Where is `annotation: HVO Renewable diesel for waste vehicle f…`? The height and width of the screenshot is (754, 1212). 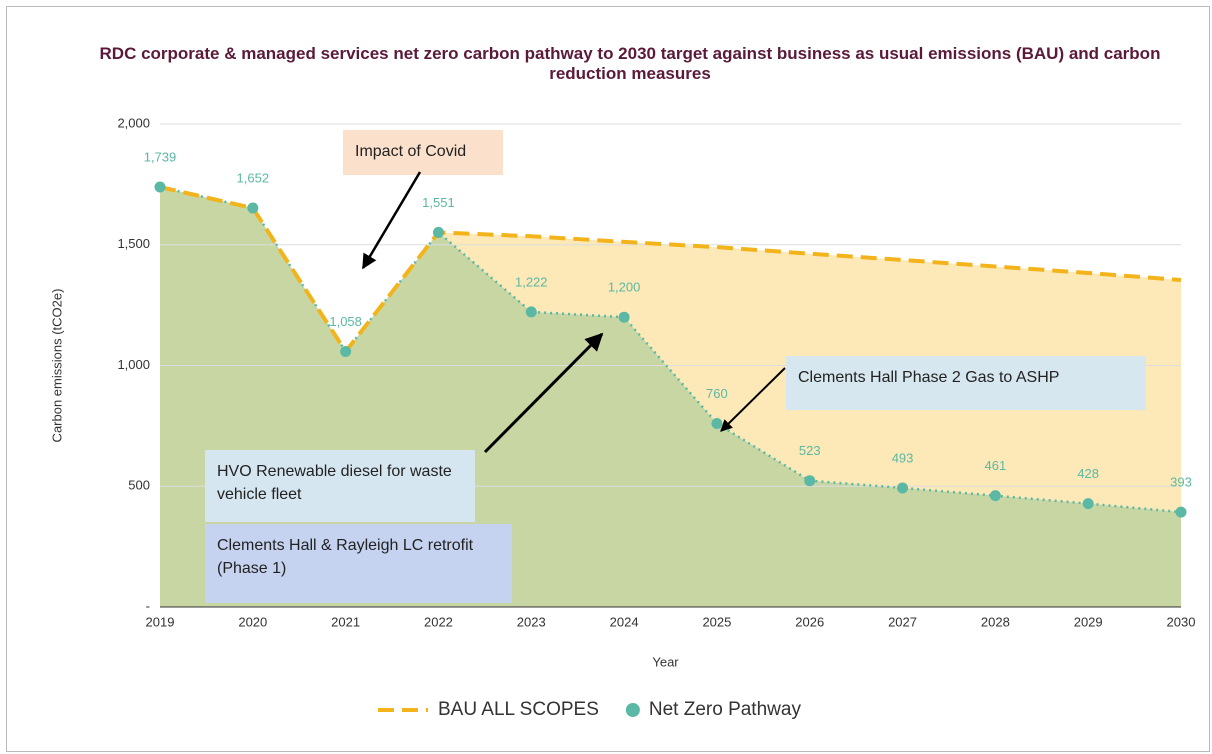
annotation: HVO Renewable diesel for waste vehicle f… is located at coordinates (340, 486).